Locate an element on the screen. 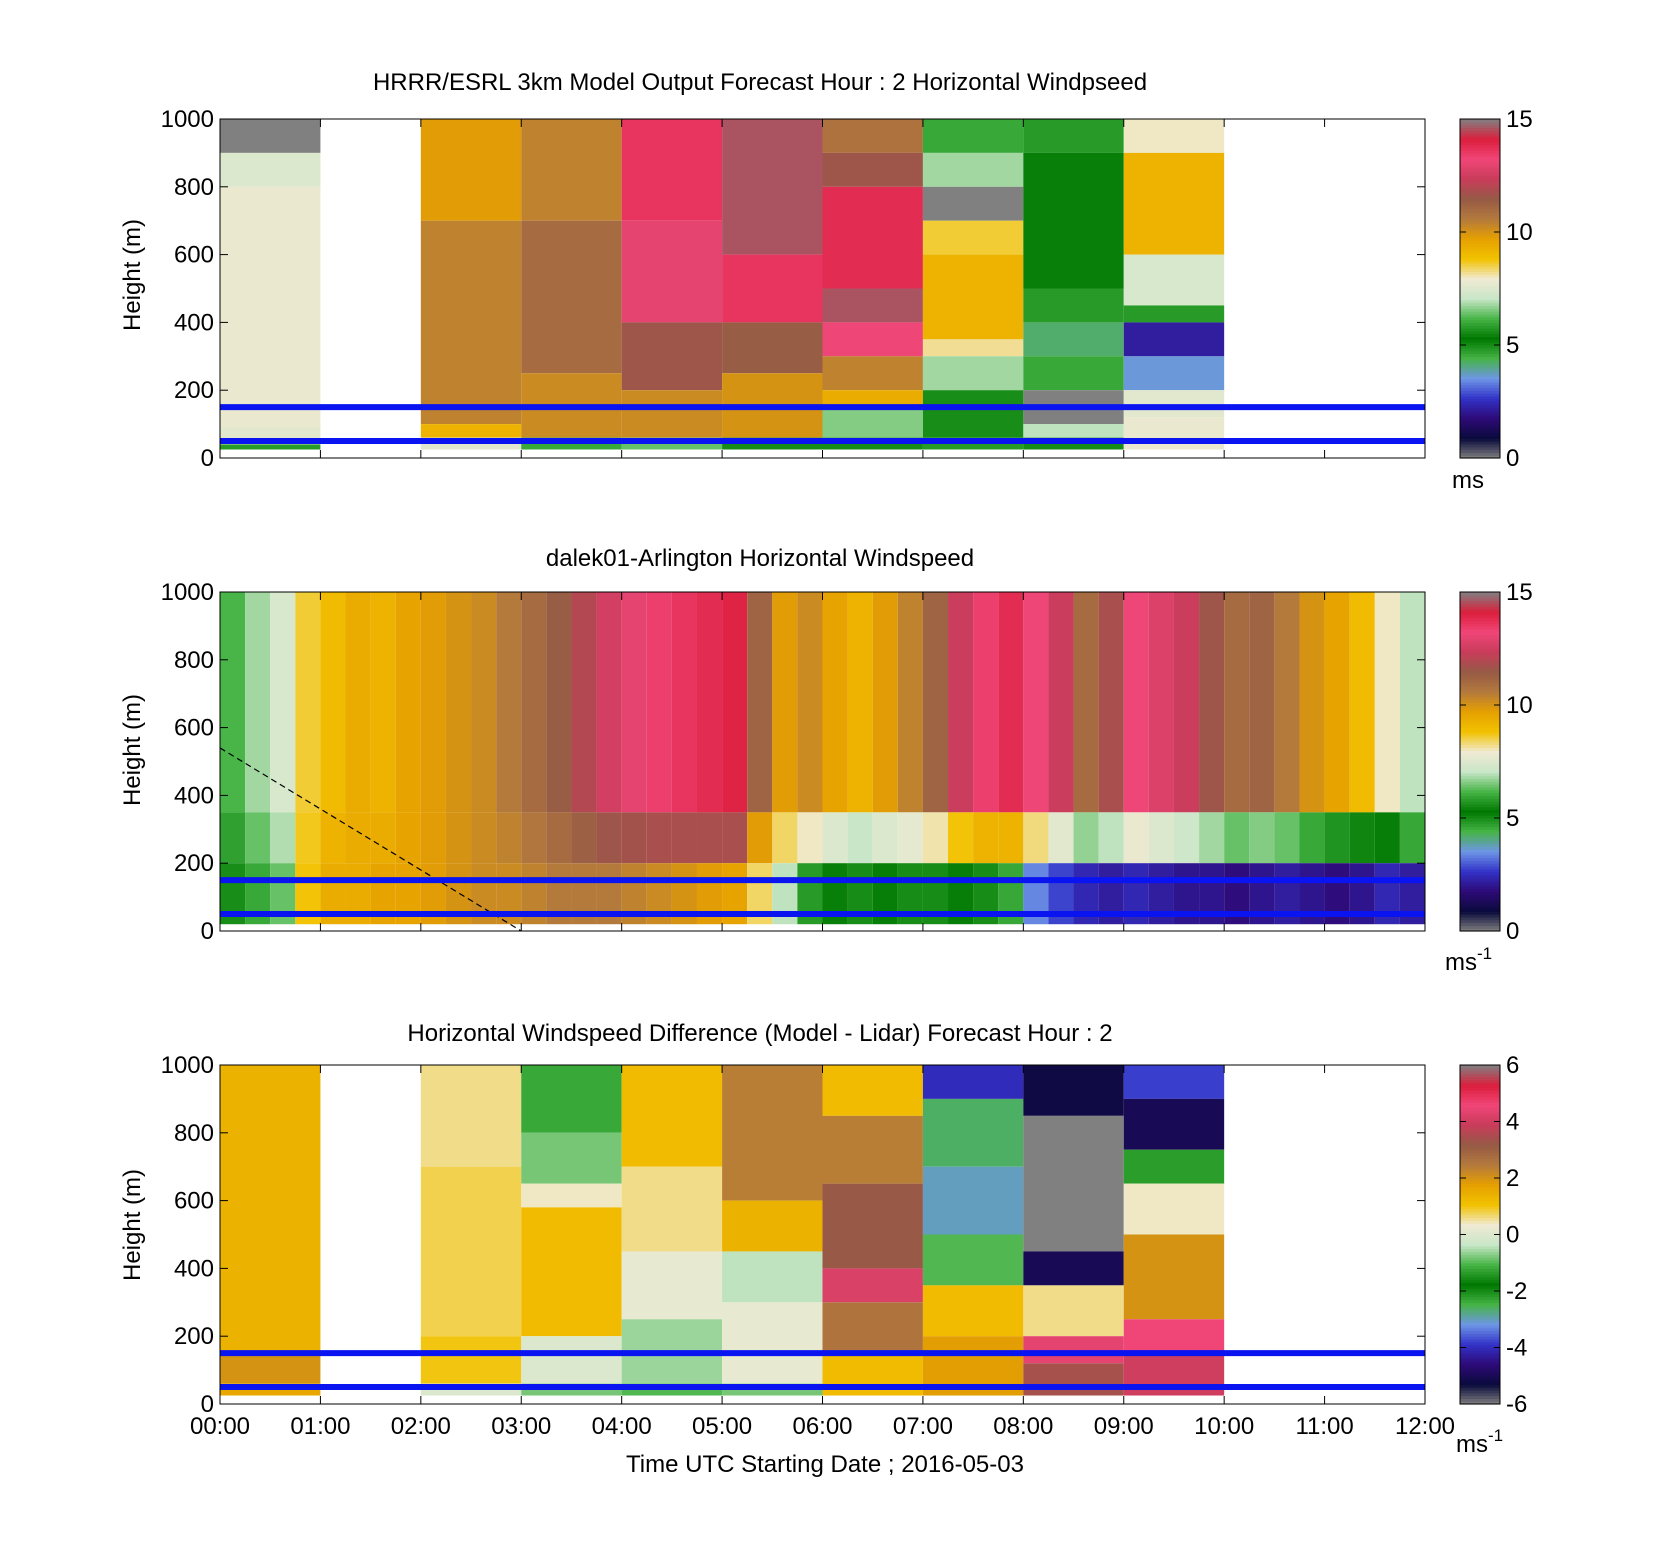 This screenshot has height=1561, width=1680. colorbar-tick-label: 5 is located at coordinates (1512, 818).